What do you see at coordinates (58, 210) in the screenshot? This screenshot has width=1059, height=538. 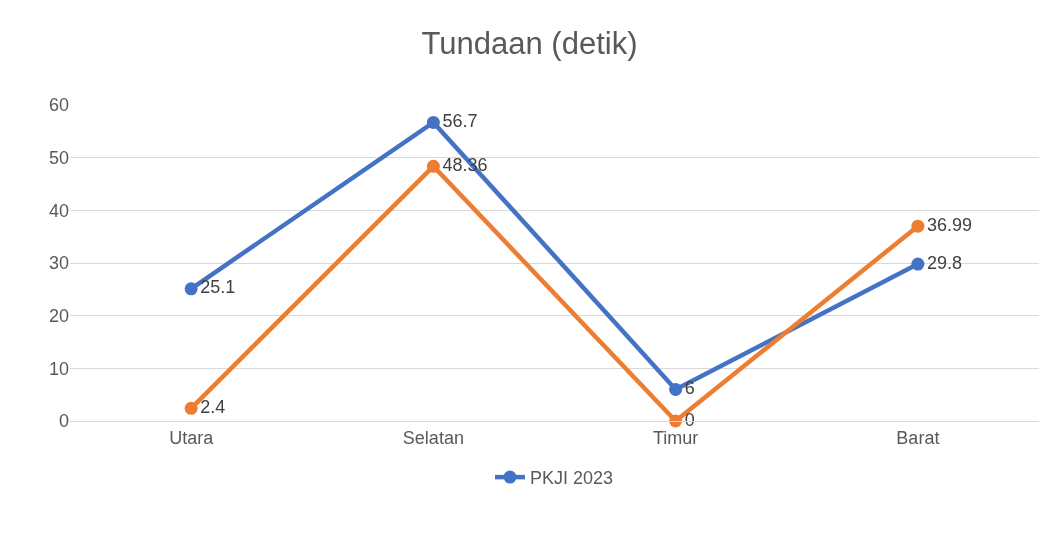 I see `y-tick-label: 40` at bounding box center [58, 210].